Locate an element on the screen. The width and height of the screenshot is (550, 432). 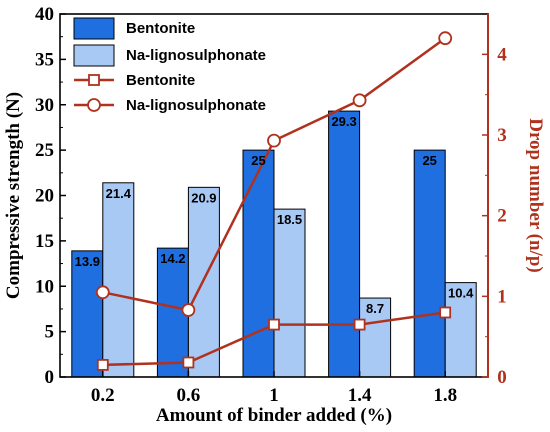
y2-tick-label: 1 is located at coordinates (502, 296).